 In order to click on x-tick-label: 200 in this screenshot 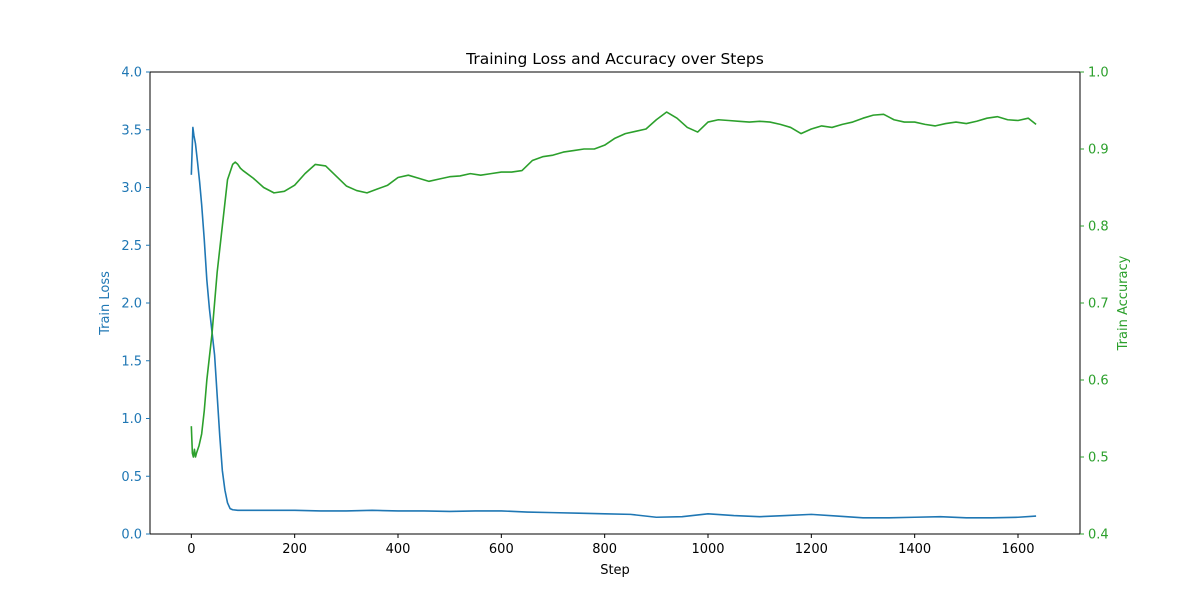, I will do `click(294, 549)`.